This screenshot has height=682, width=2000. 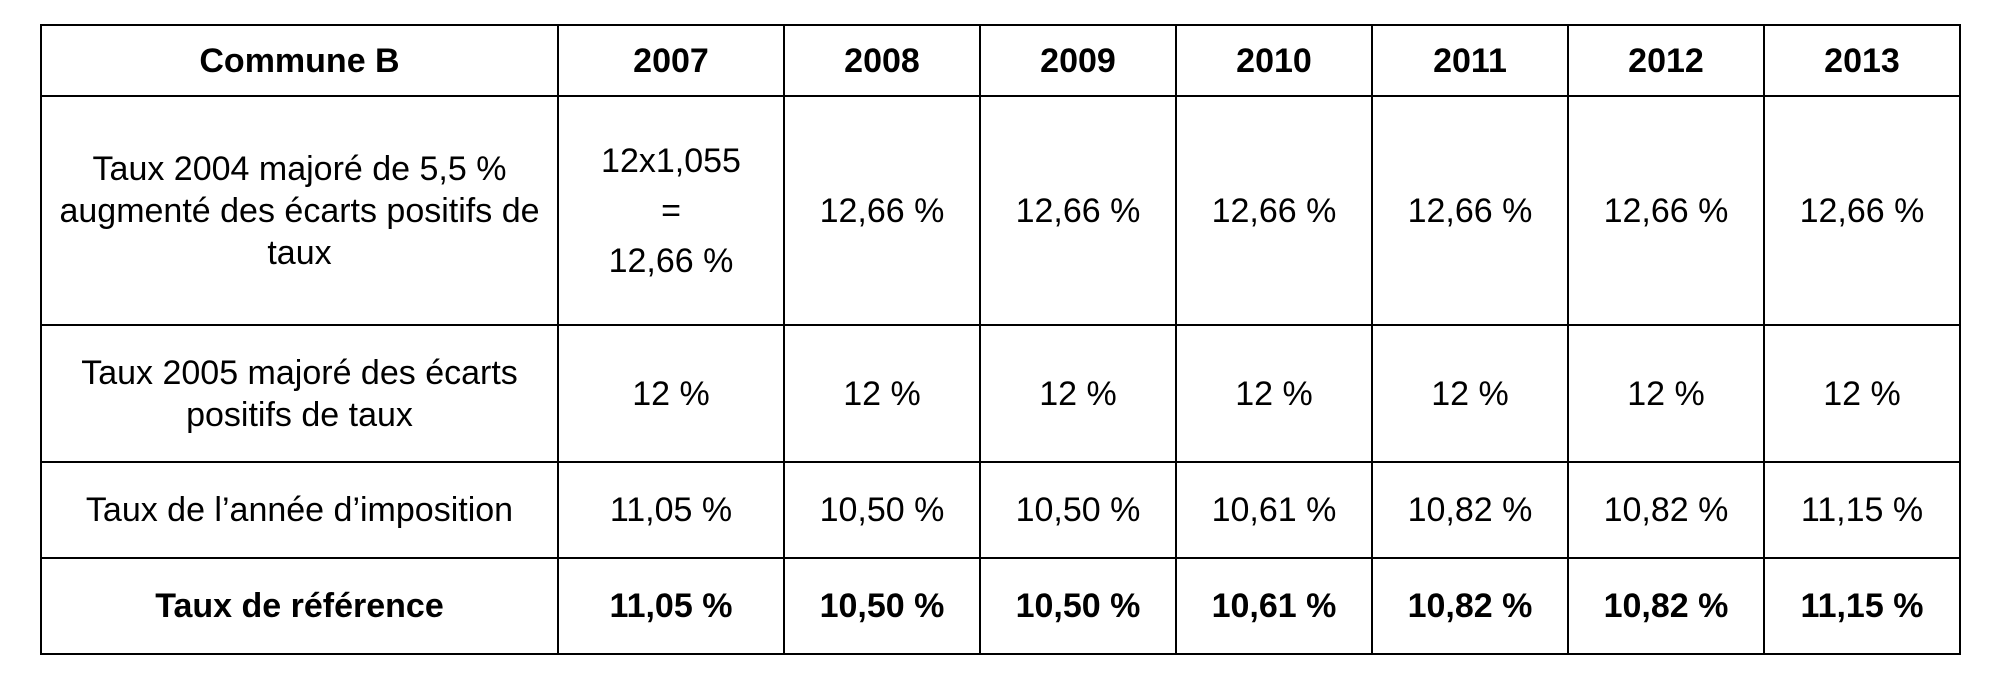 What do you see at coordinates (671, 160) in the screenshot?
I see `calculation-line: 12x1,055` at bounding box center [671, 160].